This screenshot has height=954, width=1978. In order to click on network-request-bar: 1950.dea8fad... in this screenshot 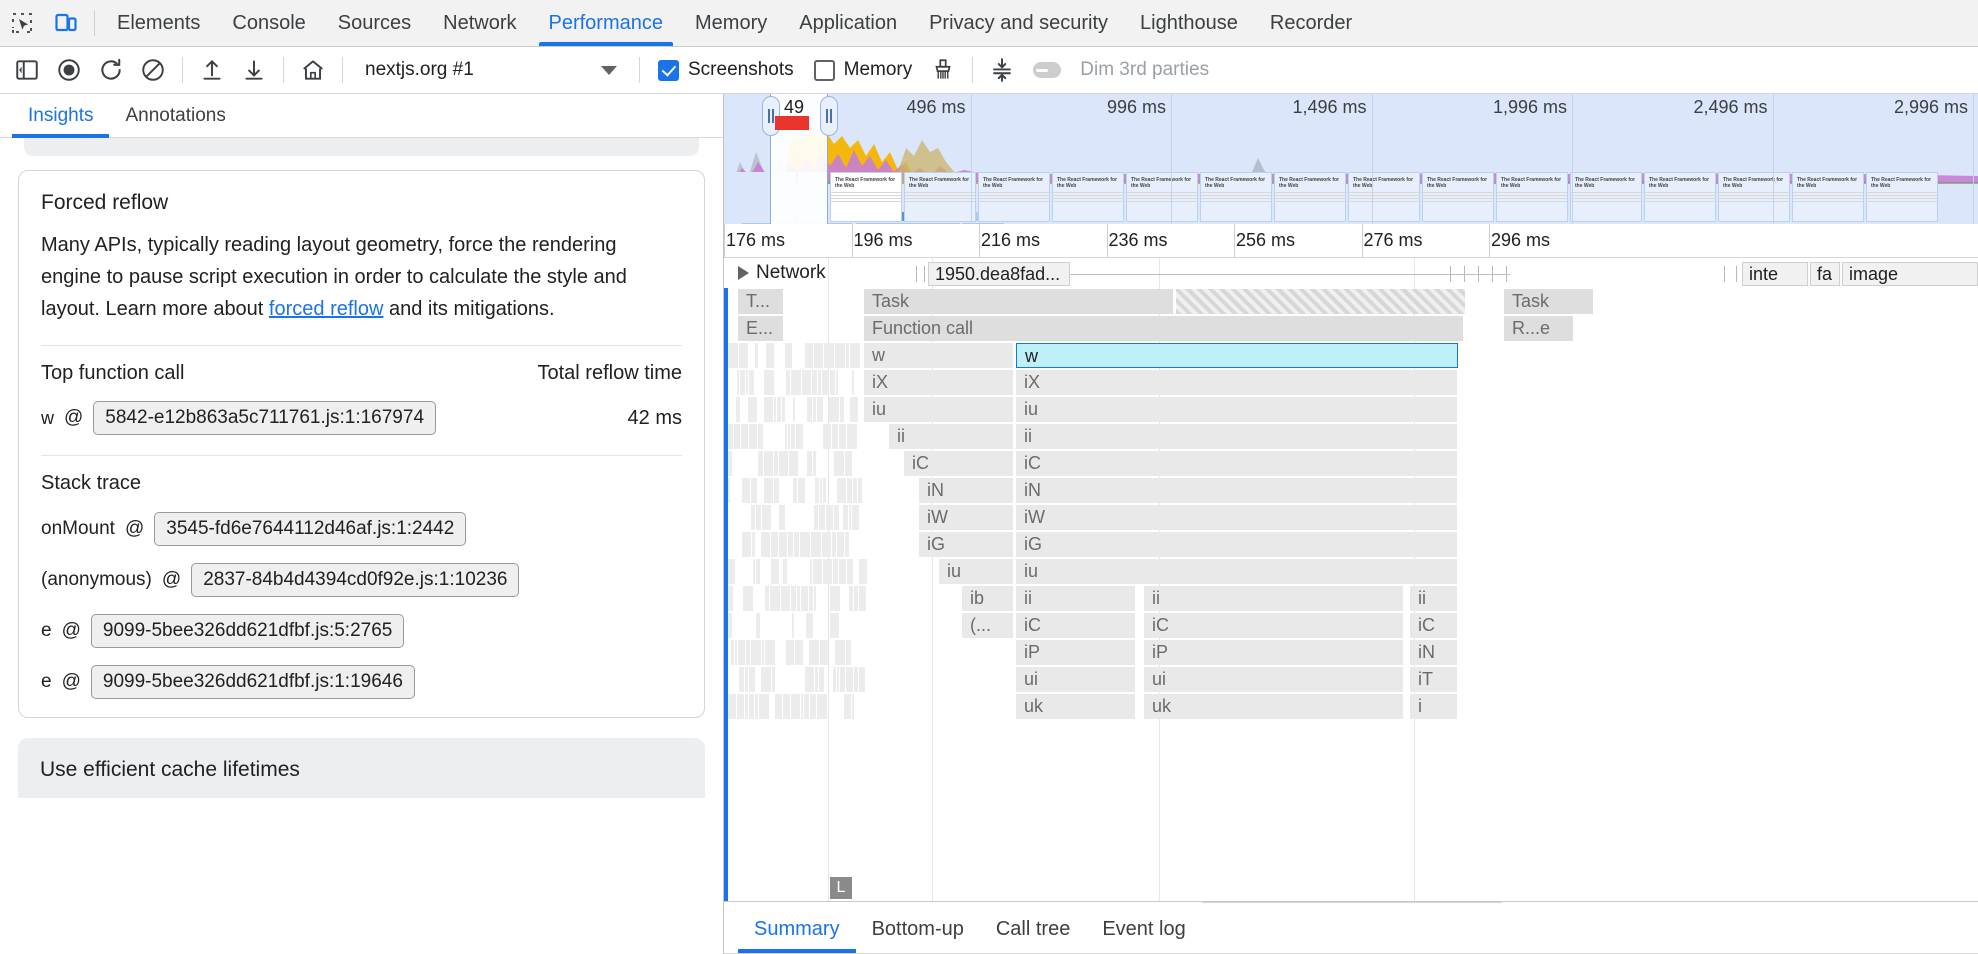, I will do `click(999, 274)`.